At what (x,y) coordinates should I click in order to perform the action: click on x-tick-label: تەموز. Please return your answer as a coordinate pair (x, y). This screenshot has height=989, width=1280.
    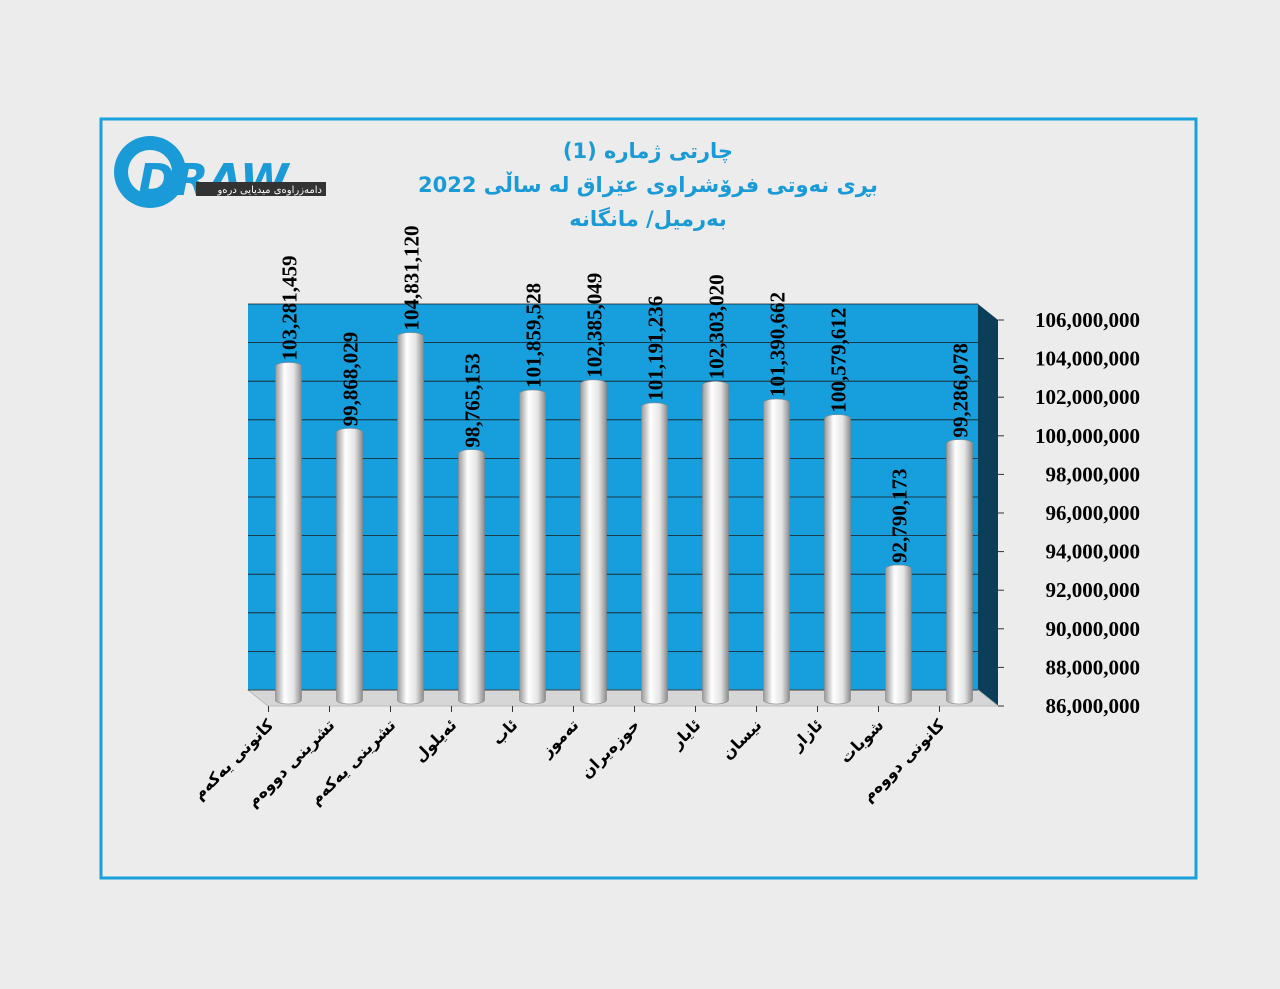
    Looking at the image, I should click on (559, 738).